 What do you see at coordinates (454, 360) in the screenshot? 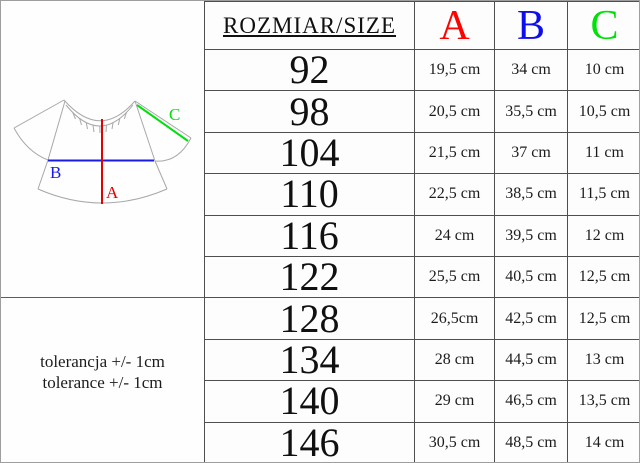
I see `measure-a: 28 cm` at bounding box center [454, 360].